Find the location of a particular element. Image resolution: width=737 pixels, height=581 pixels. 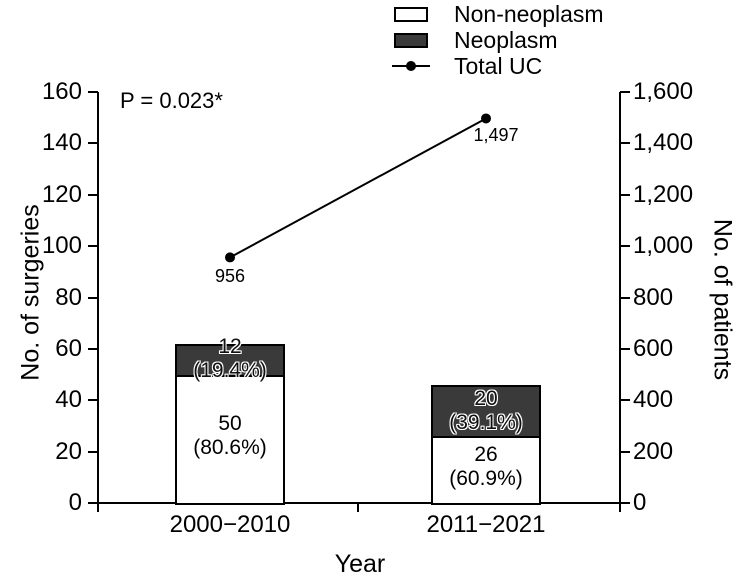

y-right-tick-label: 200 is located at coordinates (653, 451).